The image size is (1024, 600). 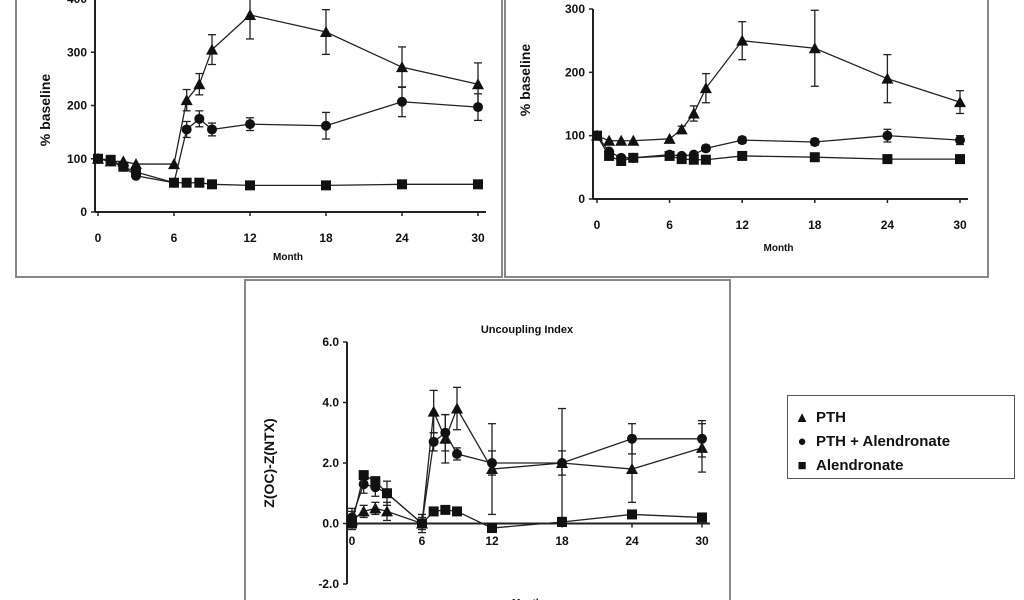 I want to click on legend-label: PTH, so click(x=831, y=417).